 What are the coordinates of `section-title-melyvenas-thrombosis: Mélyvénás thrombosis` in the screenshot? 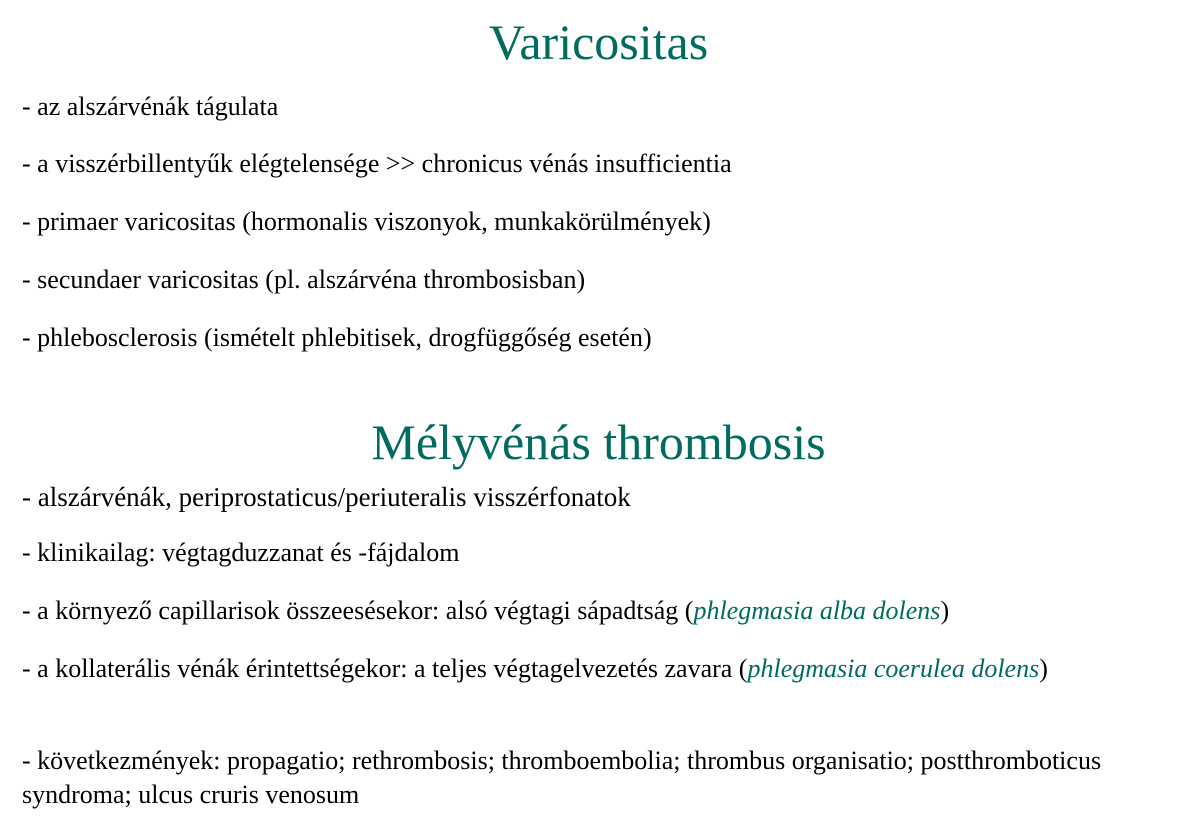 It's located at (598, 442).